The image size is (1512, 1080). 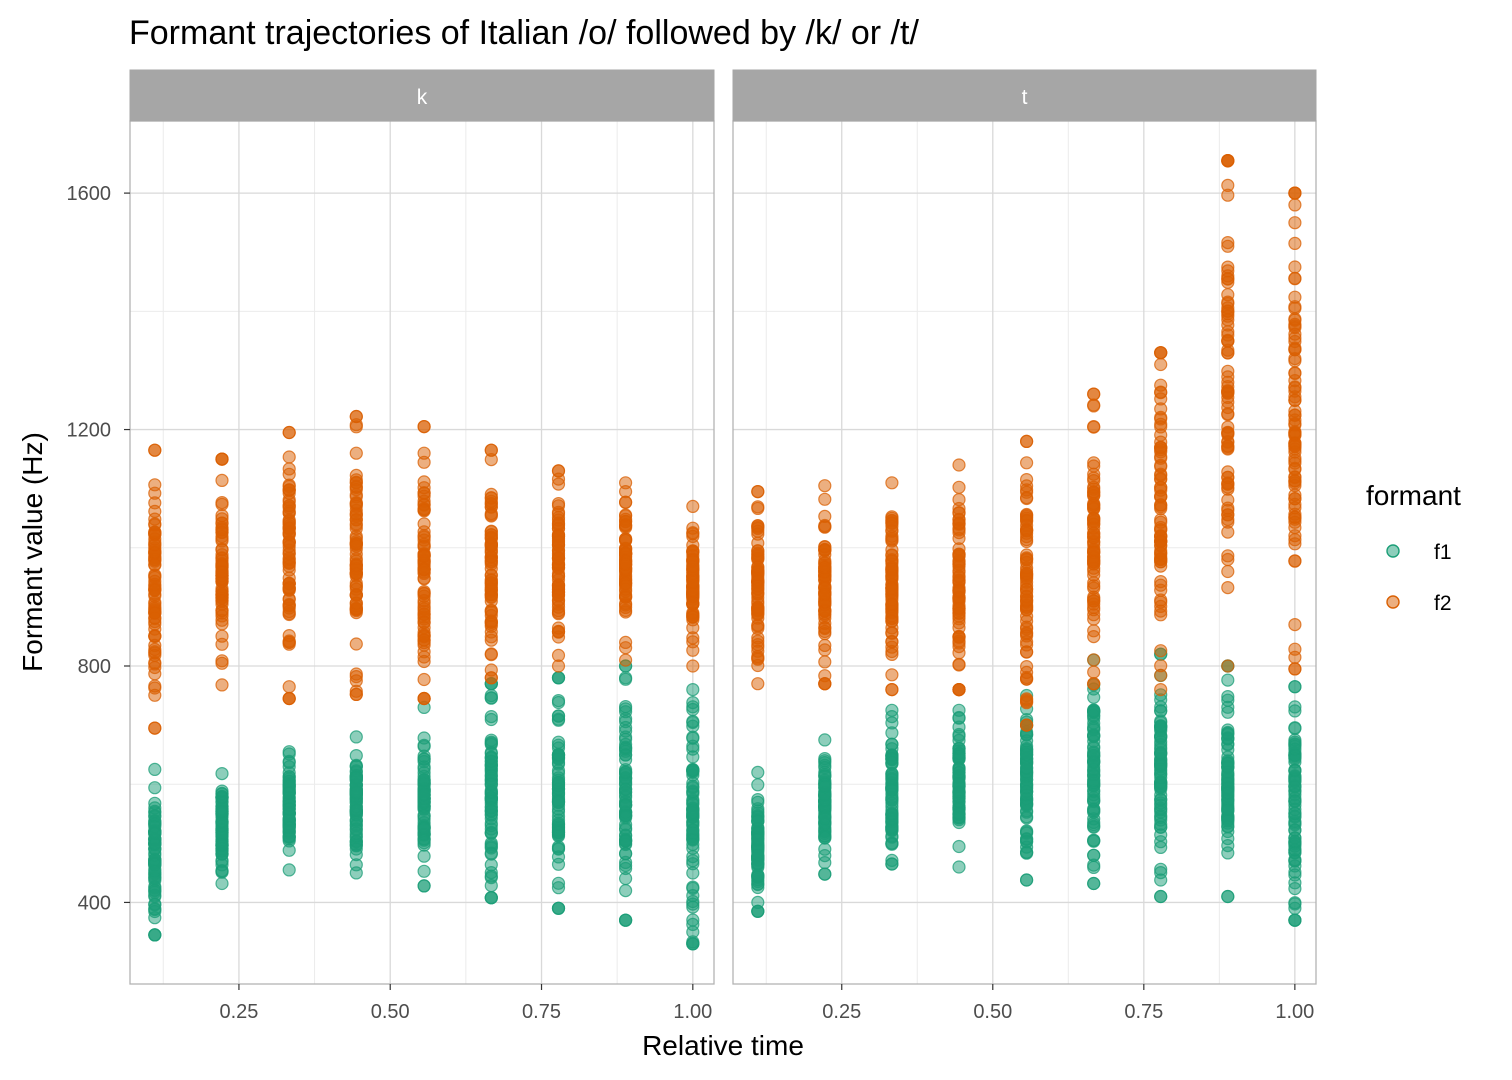 I want to click on facet-label-t: t, so click(x=1025, y=97).